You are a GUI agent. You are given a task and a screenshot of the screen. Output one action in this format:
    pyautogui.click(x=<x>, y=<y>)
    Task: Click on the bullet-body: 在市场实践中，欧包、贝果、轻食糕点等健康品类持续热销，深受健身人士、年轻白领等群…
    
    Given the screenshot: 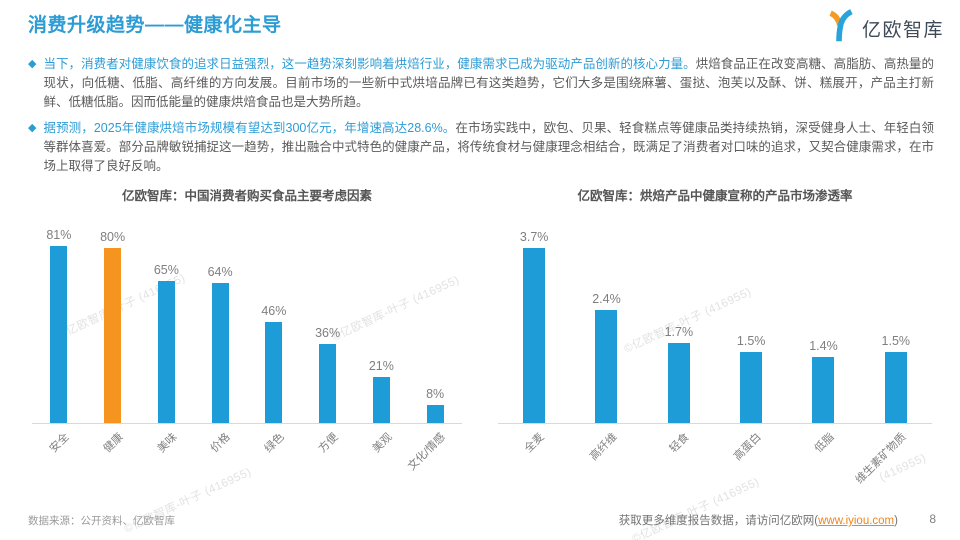 What is the action you would take?
    pyautogui.click(x=488, y=147)
    